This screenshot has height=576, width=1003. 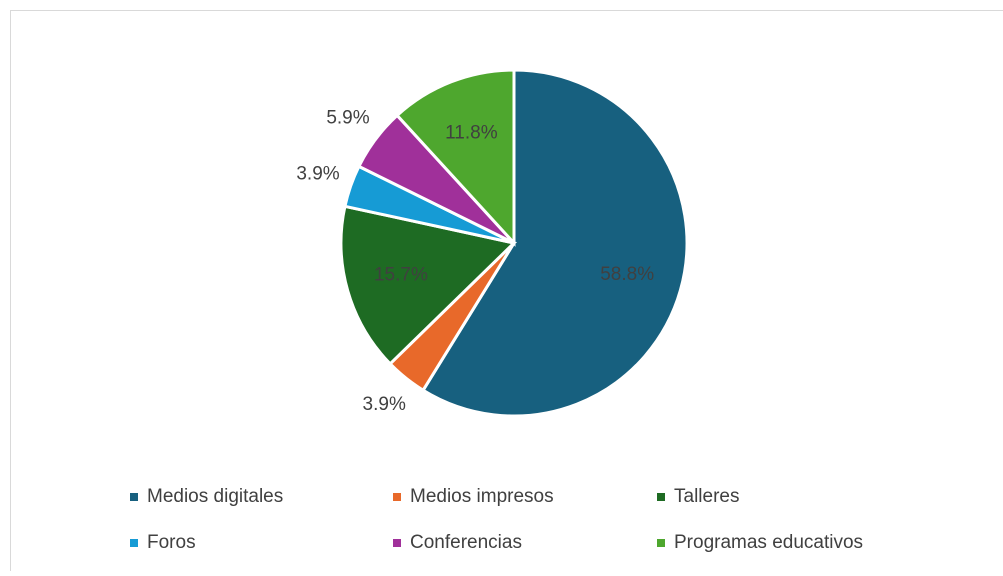 What do you see at coordinates (466, 542) in the screenshot?
I see `legend-label: Conferencias` at bounding box center [466, 542].